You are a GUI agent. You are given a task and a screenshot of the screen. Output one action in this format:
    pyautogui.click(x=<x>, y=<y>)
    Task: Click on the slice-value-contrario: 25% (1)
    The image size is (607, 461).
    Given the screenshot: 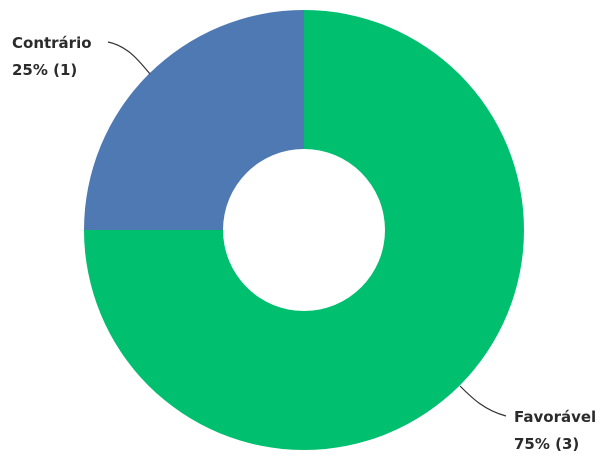 What is the action you would take?
    pyautogui.click(x=44, y=70)
    